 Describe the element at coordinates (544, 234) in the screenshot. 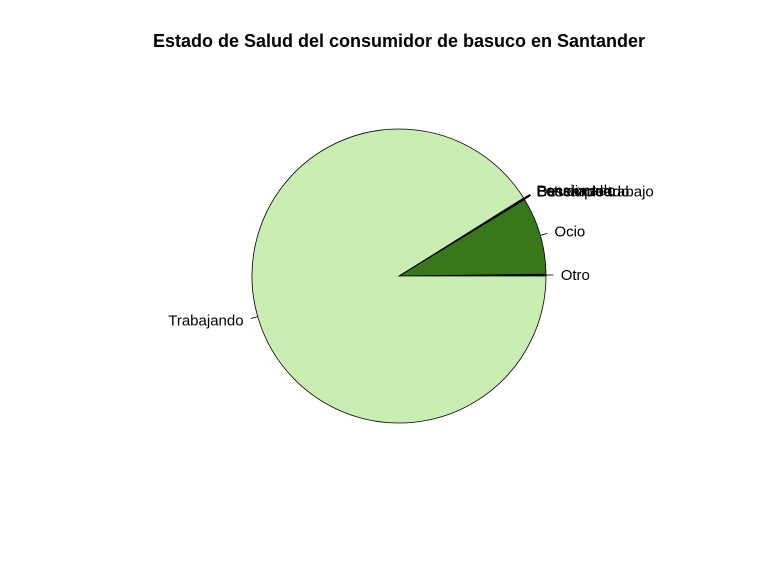

I see `pie-label-tick-ocio` at that location.